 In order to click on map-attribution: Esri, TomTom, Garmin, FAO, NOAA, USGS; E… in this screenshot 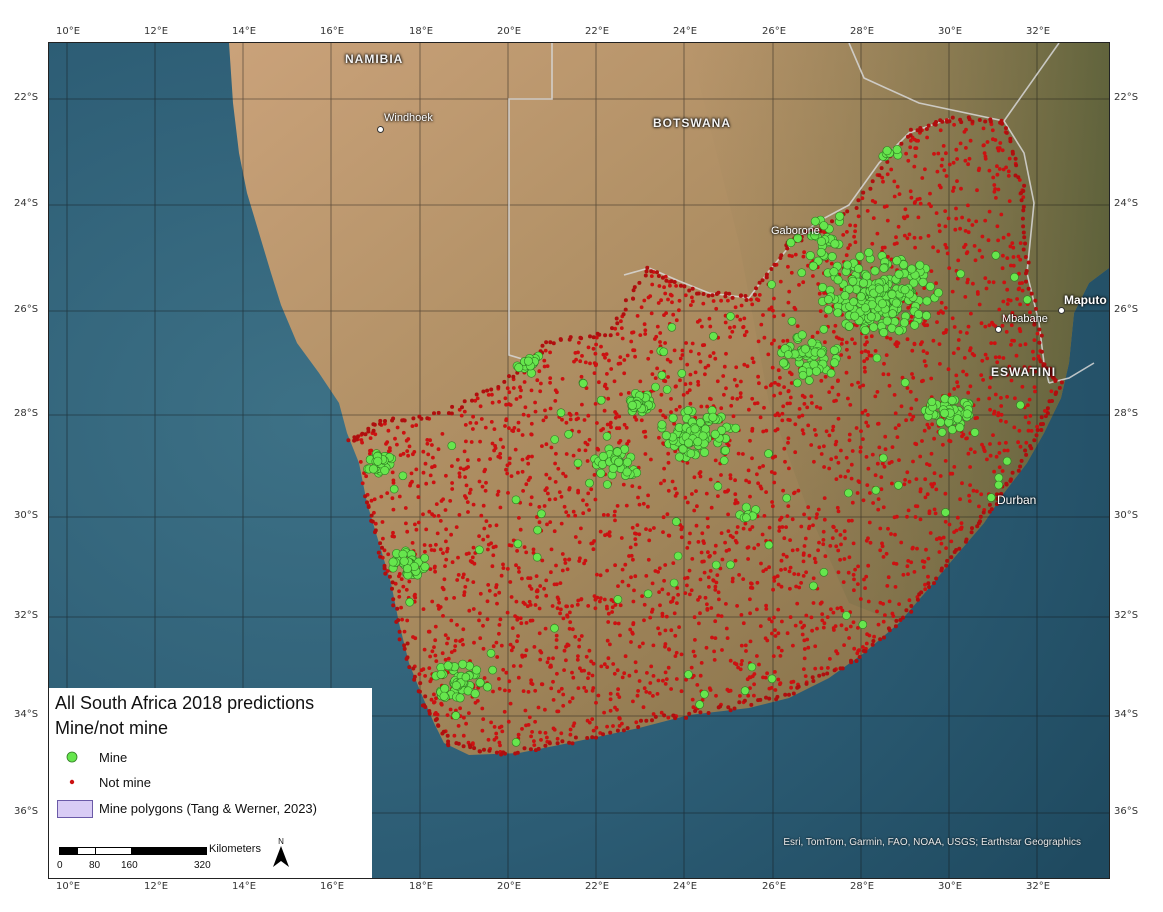, I will do `click(932, 842)`.